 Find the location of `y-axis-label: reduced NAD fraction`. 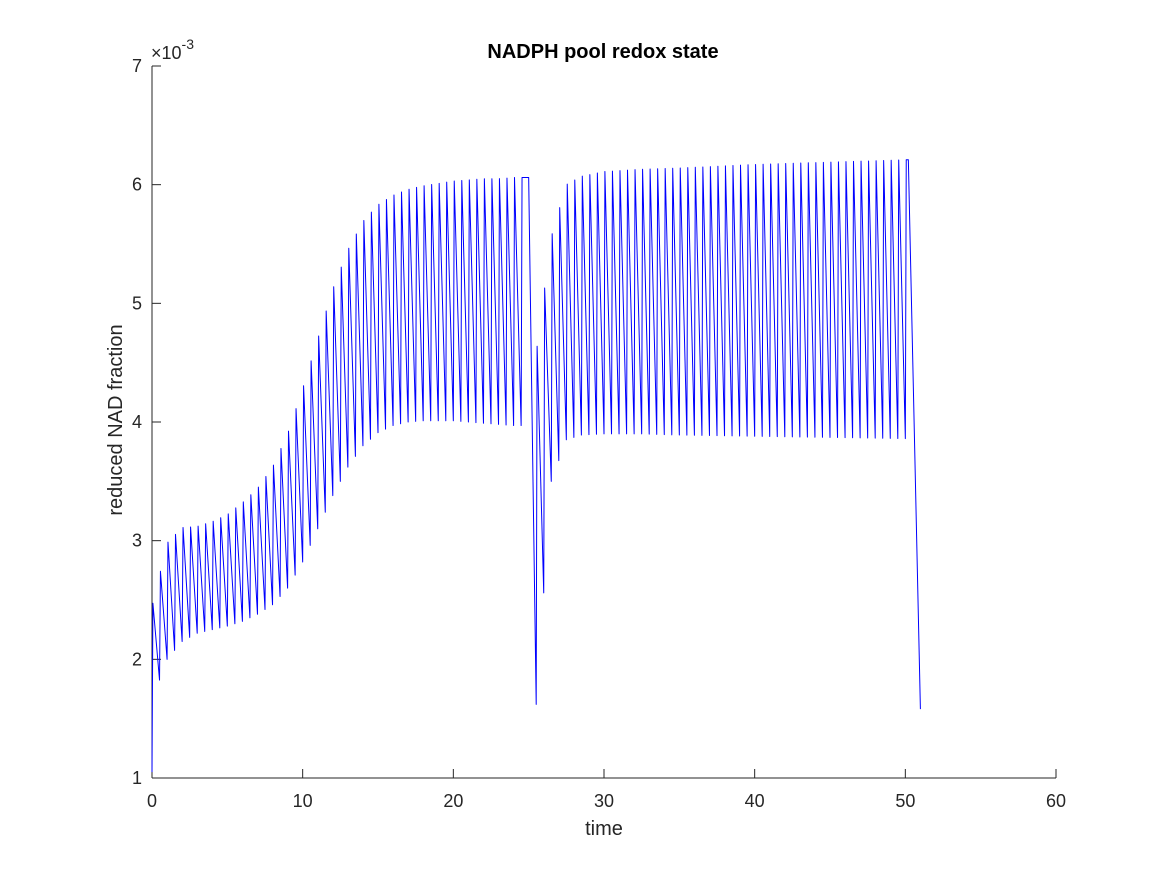

y-axis-label: reduced NAD fraction is located at coordinates (116, 419).